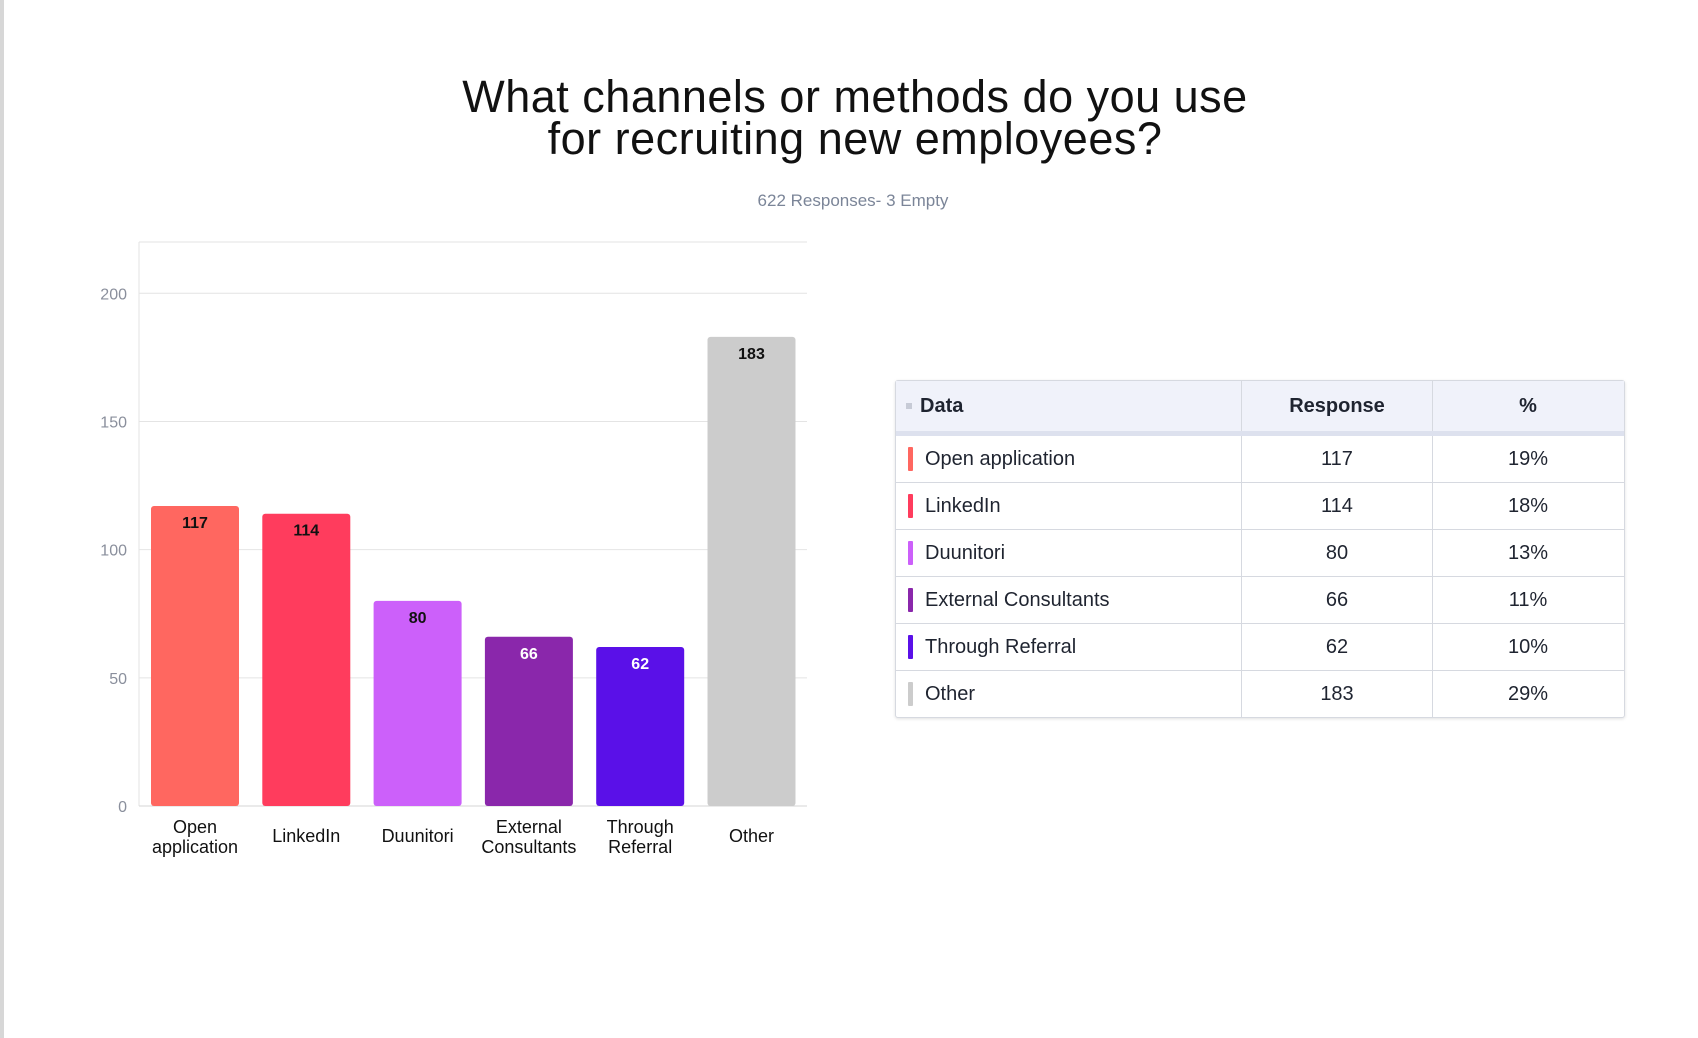 The height and width of the screenshot is (1038, 1698). Describe the element at coordinates (306, 836) in the screenshot. I see `x-category-label: LinkedIn` at that location.